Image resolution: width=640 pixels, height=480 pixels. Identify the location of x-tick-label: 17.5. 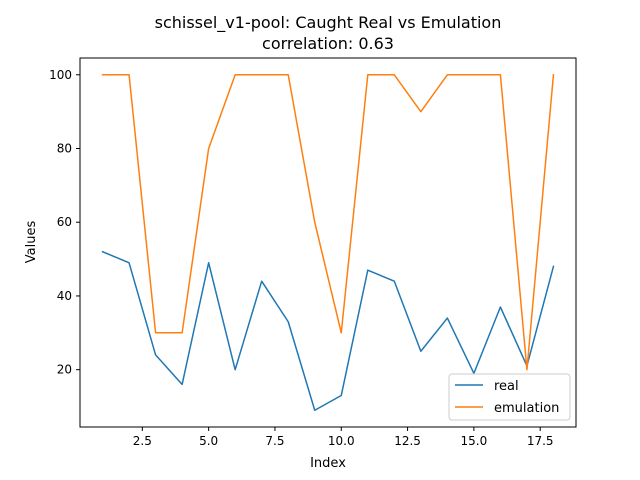
(540, 441).